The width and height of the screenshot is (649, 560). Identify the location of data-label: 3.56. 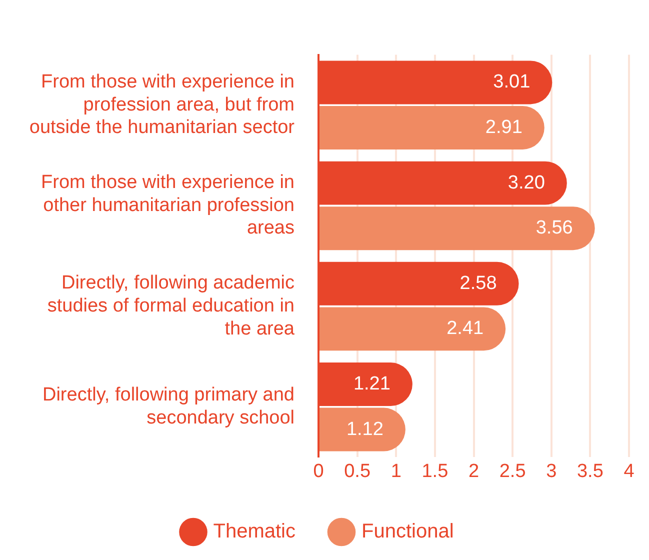
(554, 228).